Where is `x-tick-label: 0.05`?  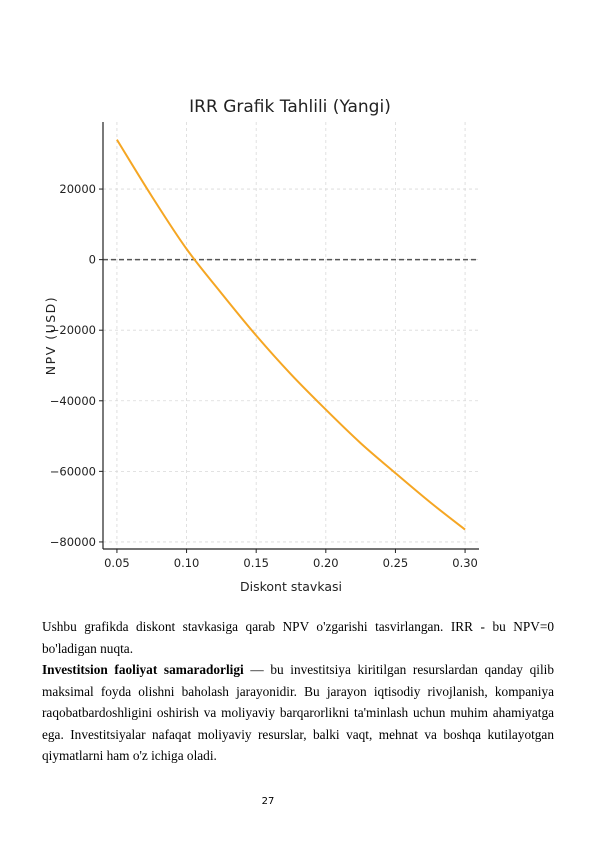
x-tick-label: 0.05 is located at coordinates (117, 563).